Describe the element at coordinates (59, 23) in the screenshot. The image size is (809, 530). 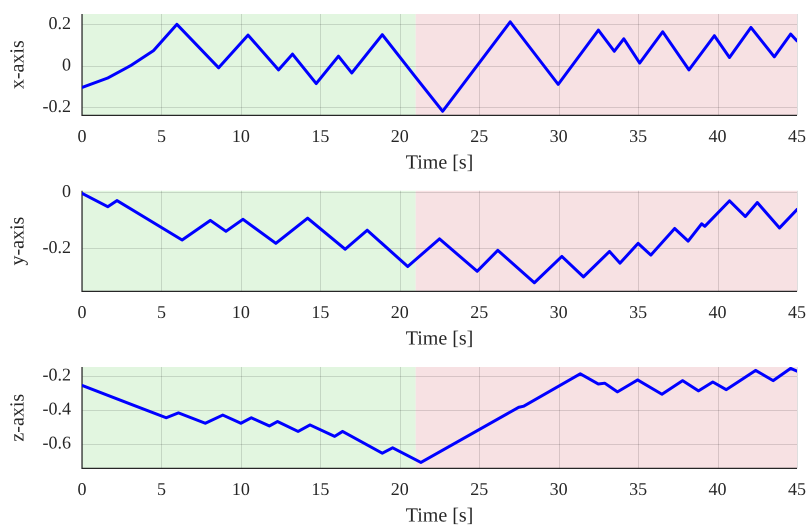
I see `y-tick-label: 0.2` at that location.